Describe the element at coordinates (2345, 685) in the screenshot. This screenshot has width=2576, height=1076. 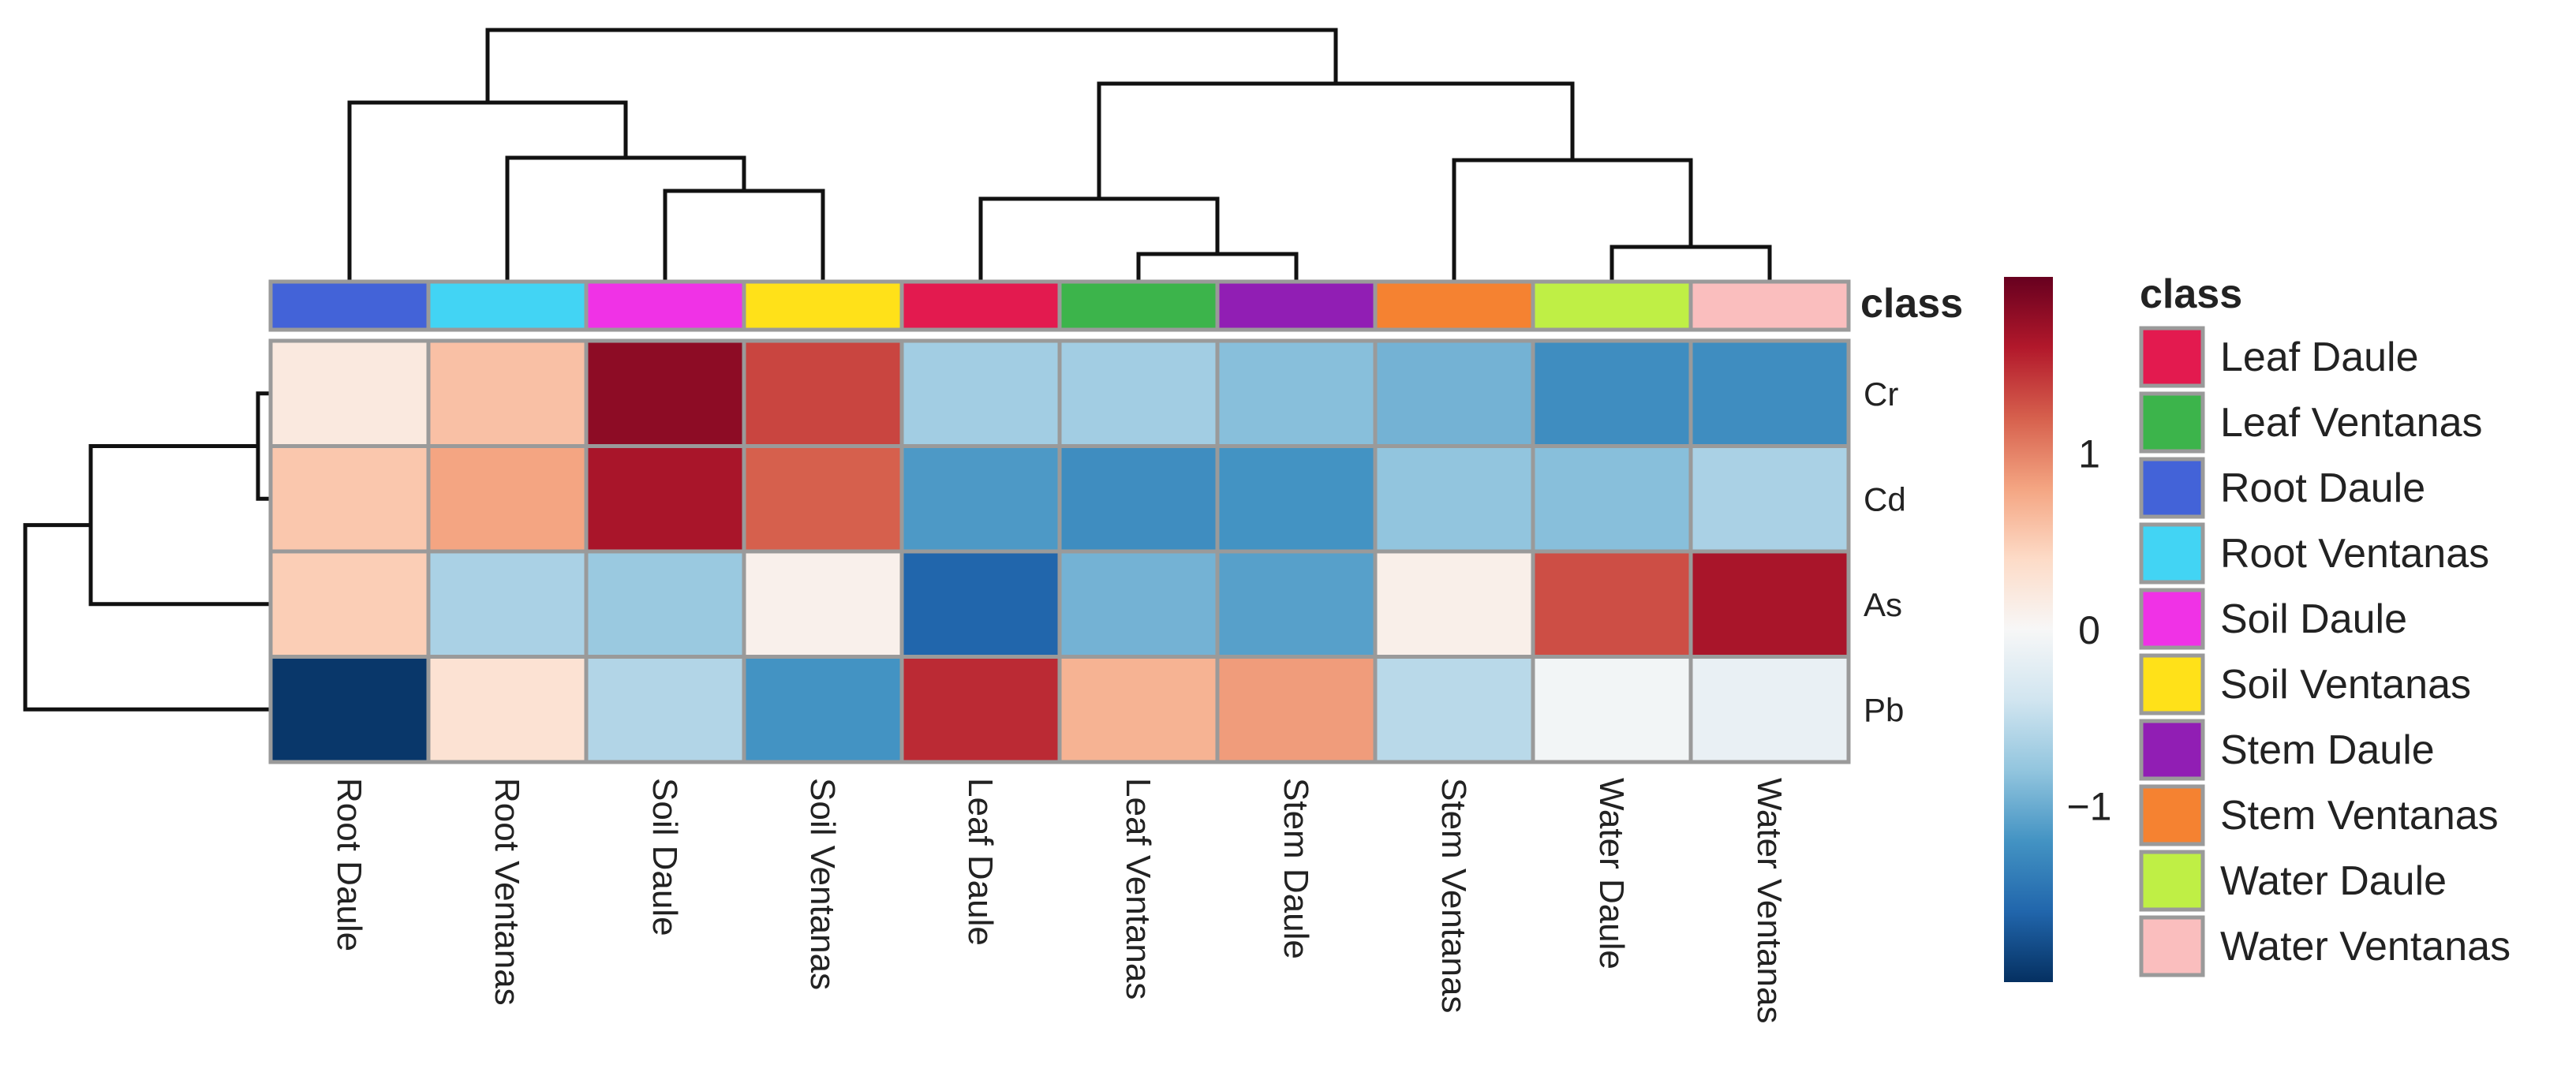
I see `legend-label: Soil Ventanas` at that location.